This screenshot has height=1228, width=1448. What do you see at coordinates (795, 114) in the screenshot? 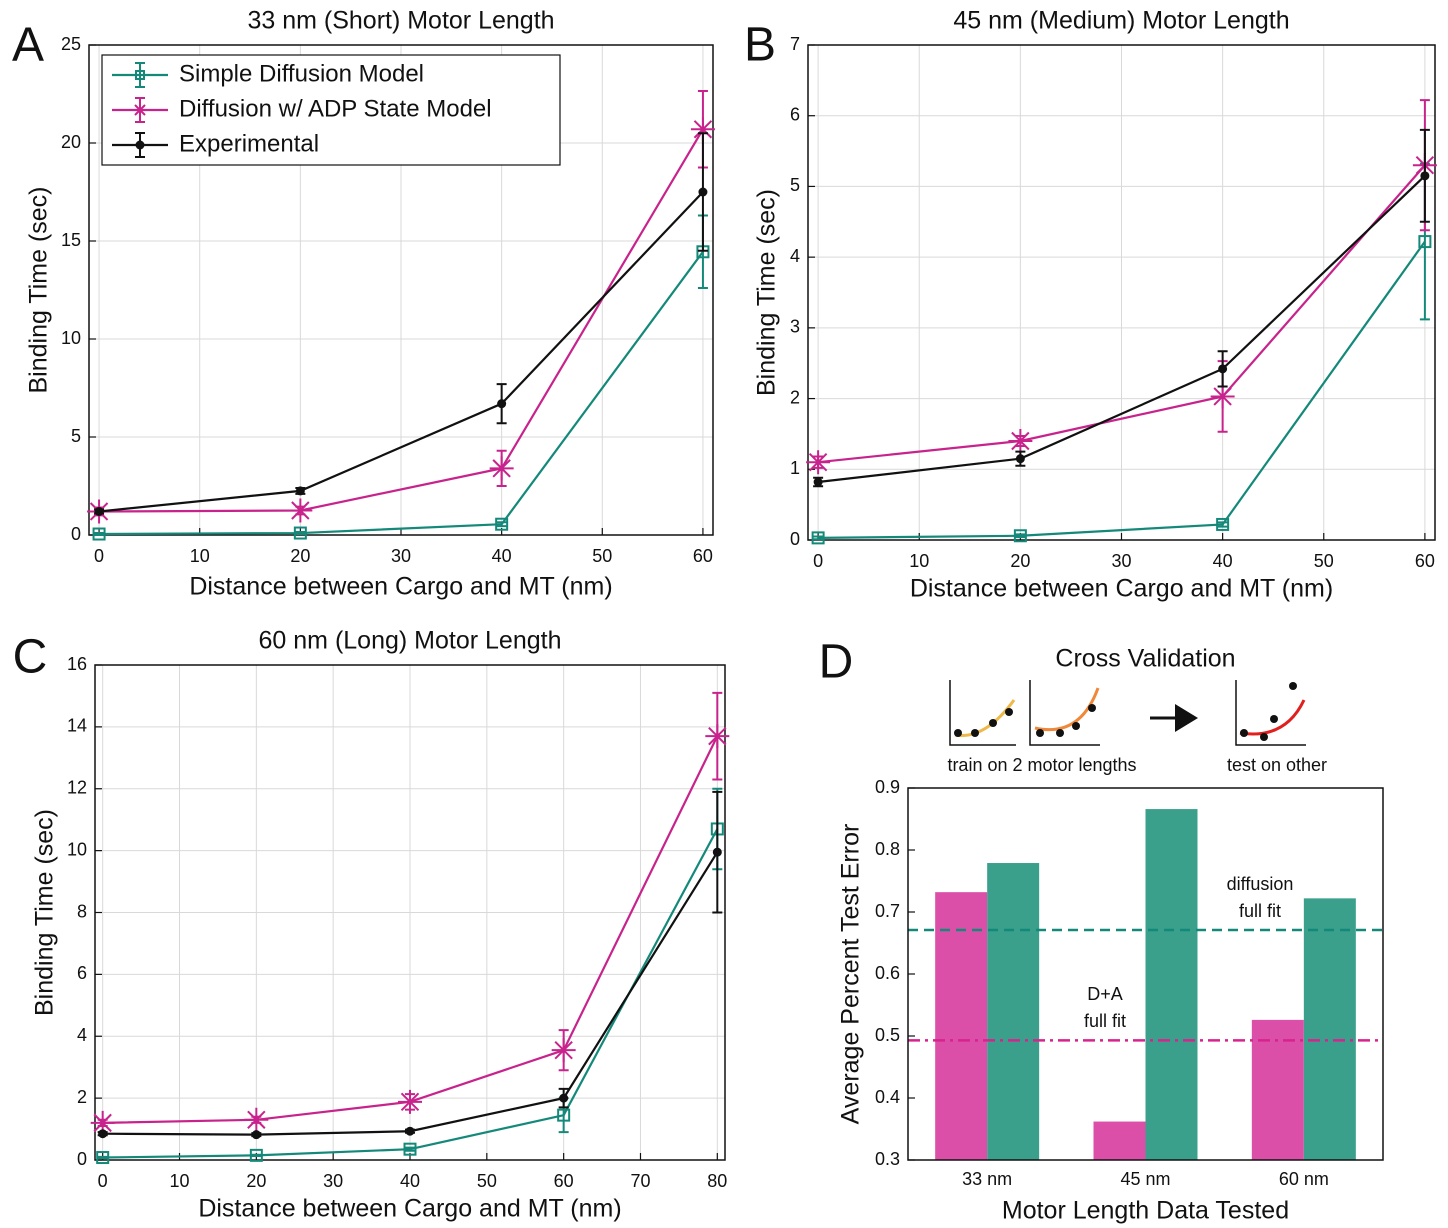
I see `y-tick-label: 6` at bounding box center [795, 114].